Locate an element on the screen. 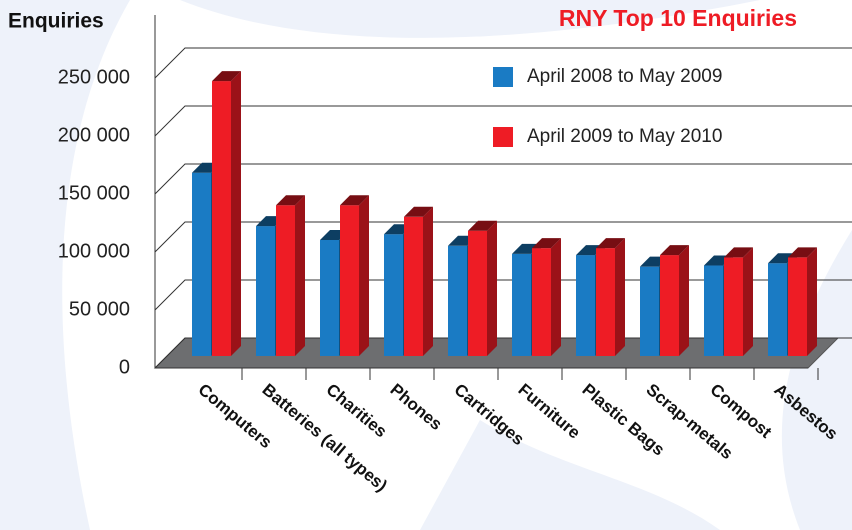  y-tick-label: 150 000 is located at coordinates (94, 193).